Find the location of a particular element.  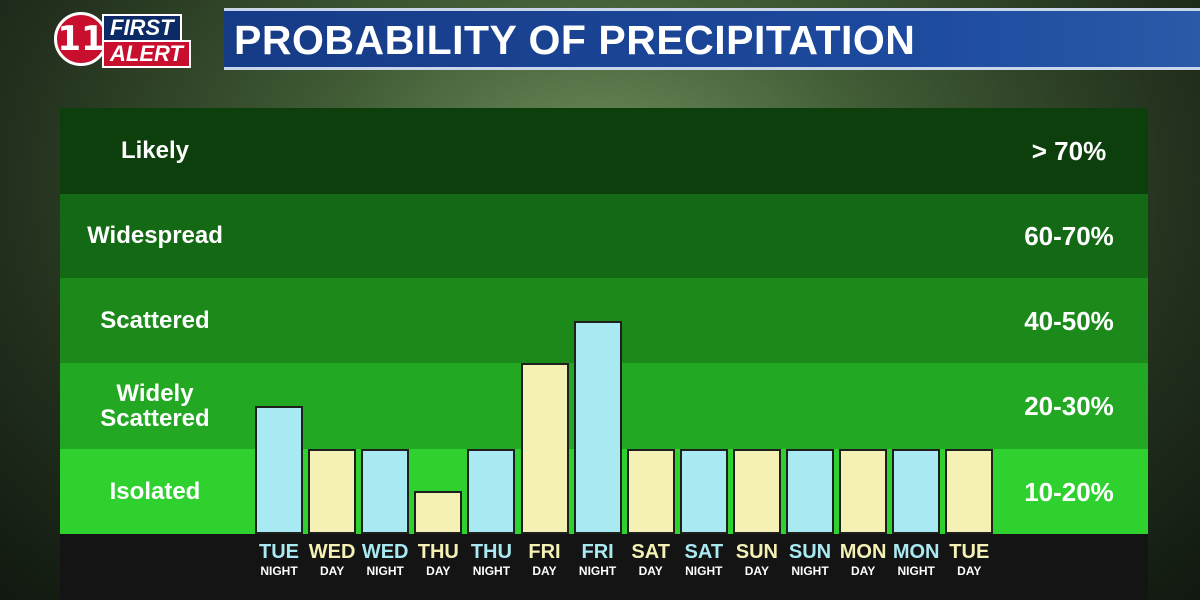

x-tick-label: TUE DAY is located at coordinates (969, 559).